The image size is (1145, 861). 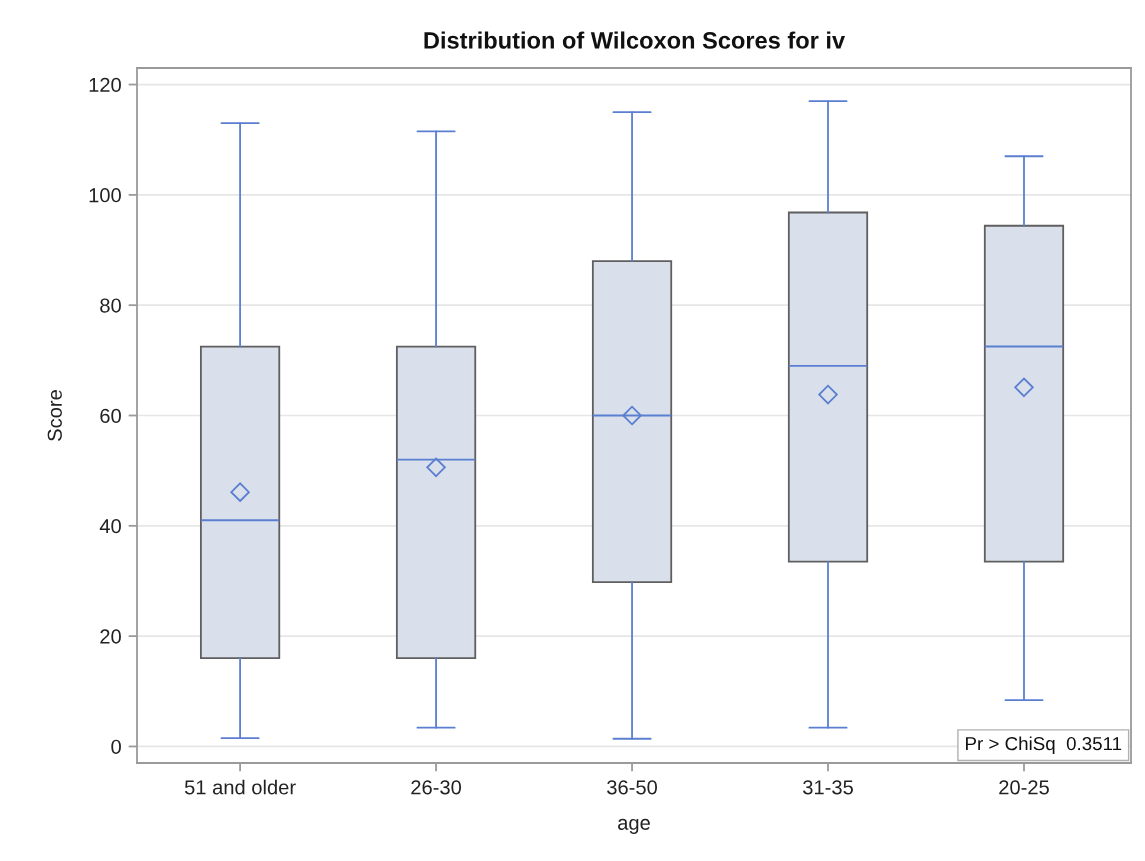 I want to click on y-axis-title: Score, so click(x=54, y=415).